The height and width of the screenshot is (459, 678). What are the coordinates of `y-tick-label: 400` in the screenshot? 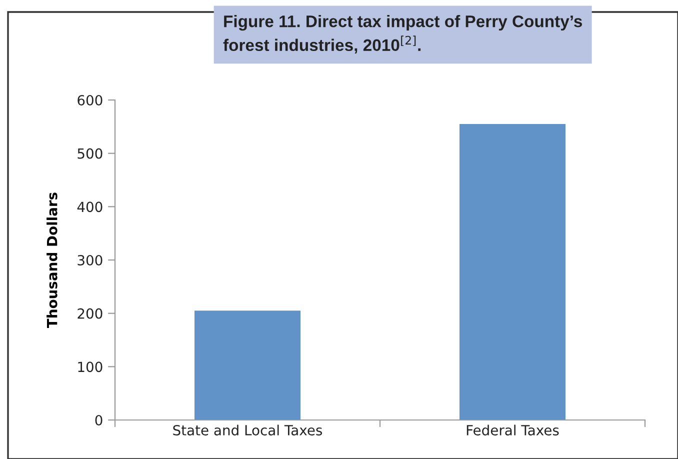 It's located at (89, 207).